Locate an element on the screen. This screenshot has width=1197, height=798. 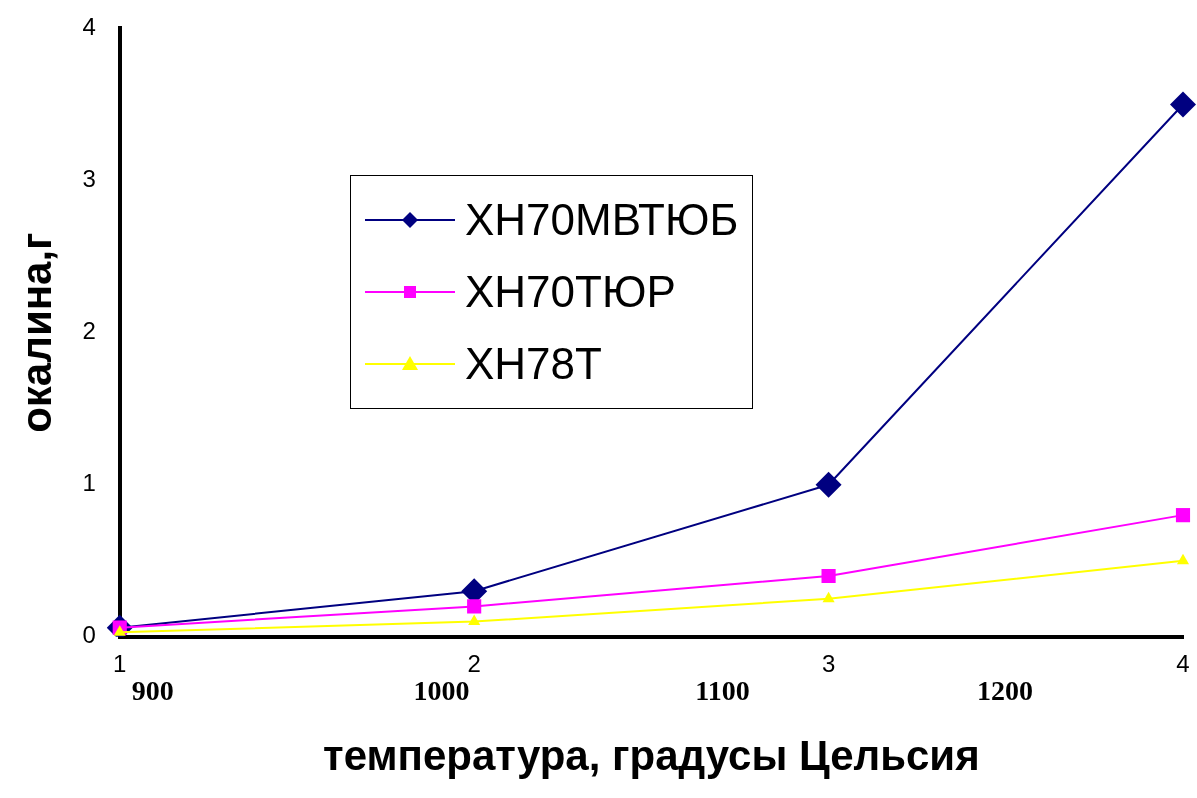
text: 900 is located at coordinates (152, 691).